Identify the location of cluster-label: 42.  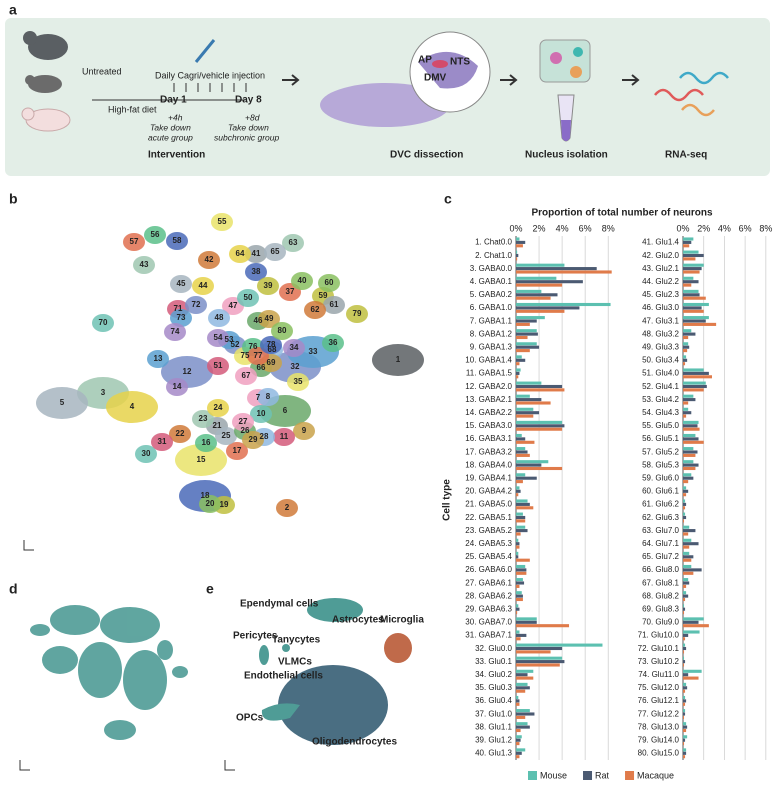
(209, 259).